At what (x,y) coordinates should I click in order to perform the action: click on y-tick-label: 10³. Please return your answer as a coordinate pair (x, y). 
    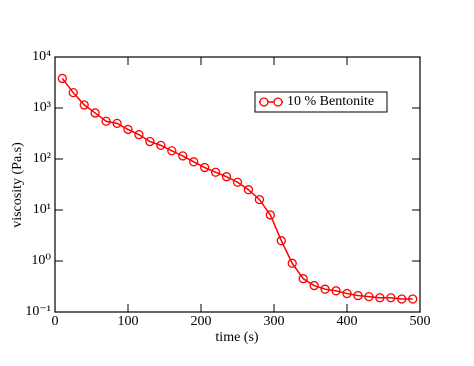
    Looking at the image, I should click on (42, 107).